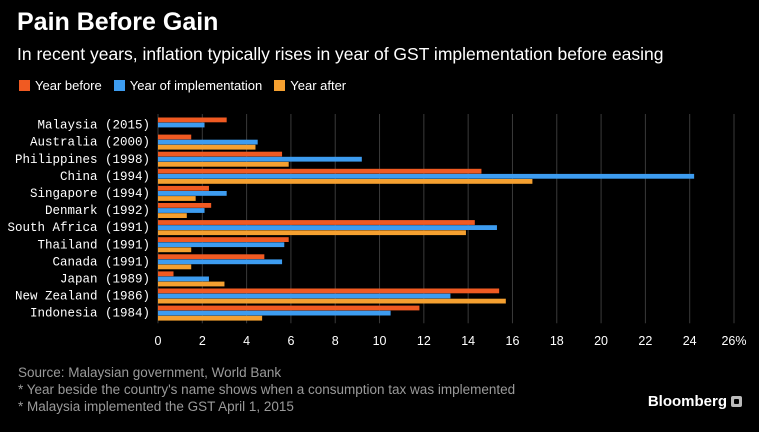 The height and width of the screenshot is (432, 759). Describe the element at coordinates (380, 341) in the screenshot. I see `x-tick-label: 10` at that location.